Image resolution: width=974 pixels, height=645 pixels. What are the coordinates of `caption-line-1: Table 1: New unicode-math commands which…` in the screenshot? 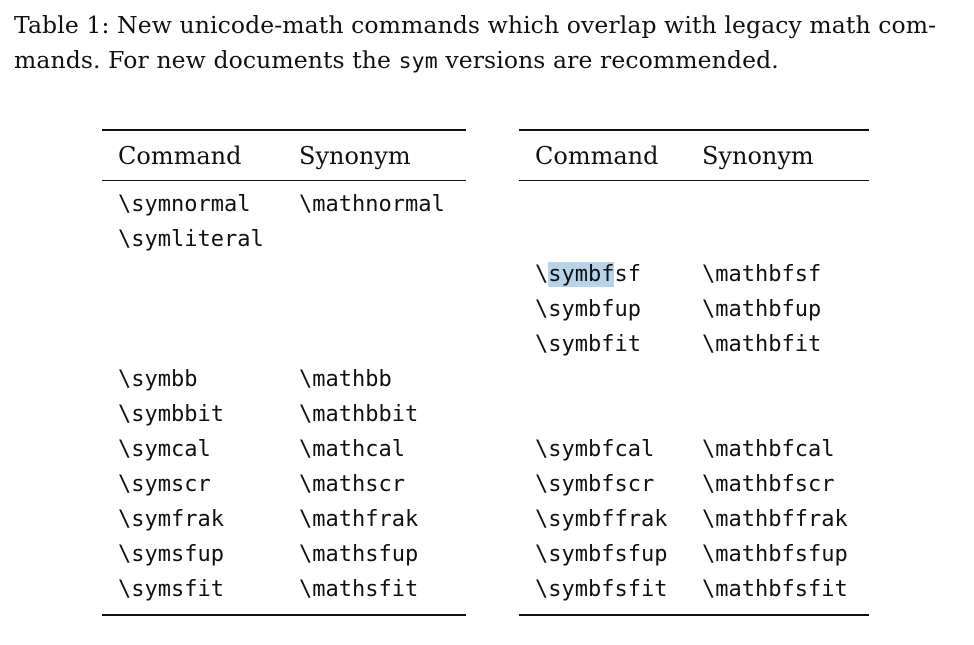 It's located at (475, 25).